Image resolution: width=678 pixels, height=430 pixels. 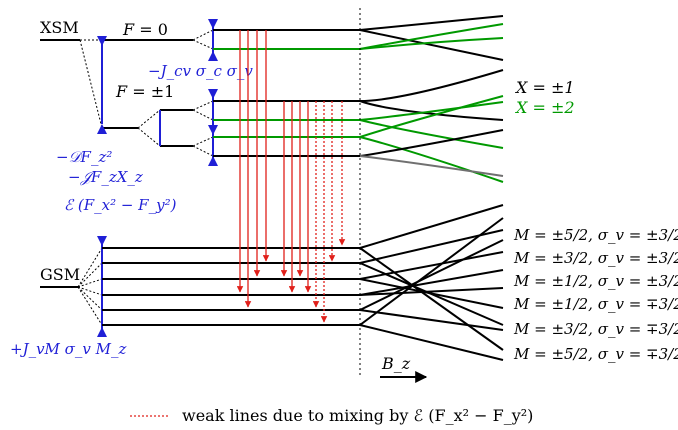 I want to click on m-label: M = ±1/2, σ_v = ±3/2, so click(x=595, y=281).